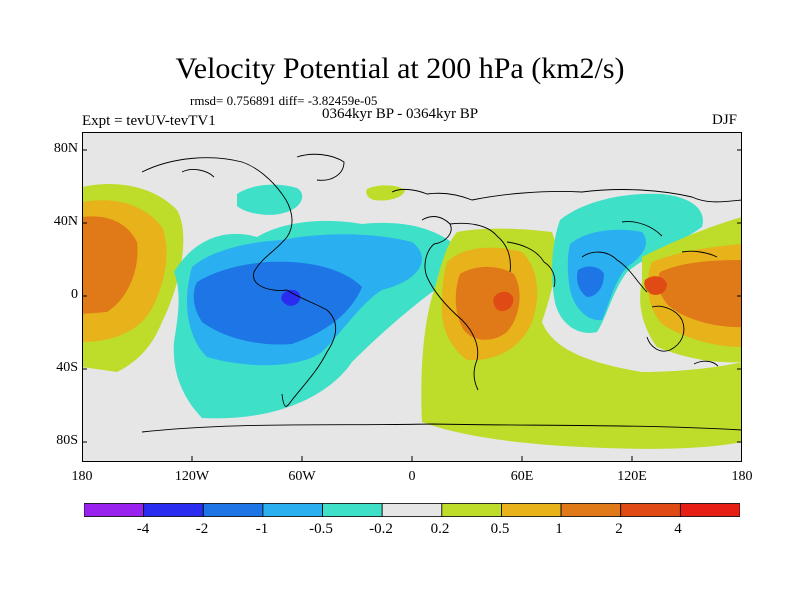  I want to click on experiment-label: Expt = tevUV-tevTV1, so click(149, 121).